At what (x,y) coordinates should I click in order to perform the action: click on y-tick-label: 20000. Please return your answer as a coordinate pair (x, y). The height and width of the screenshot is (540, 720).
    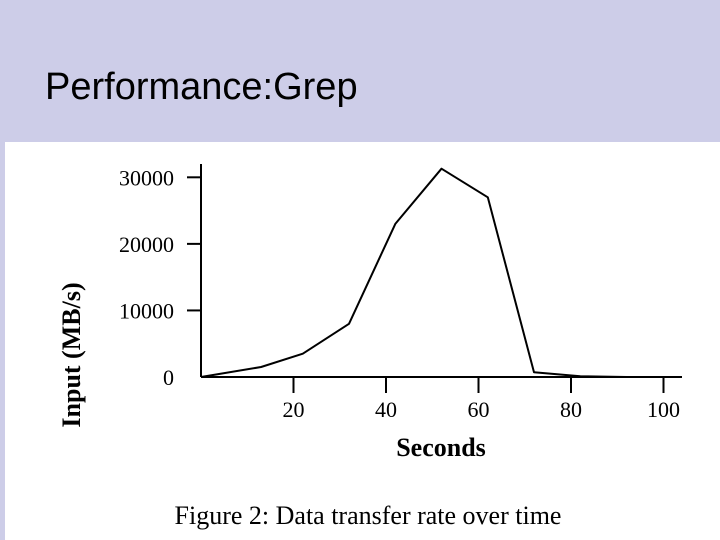
    Looking at the image, I should click on (146, 244).